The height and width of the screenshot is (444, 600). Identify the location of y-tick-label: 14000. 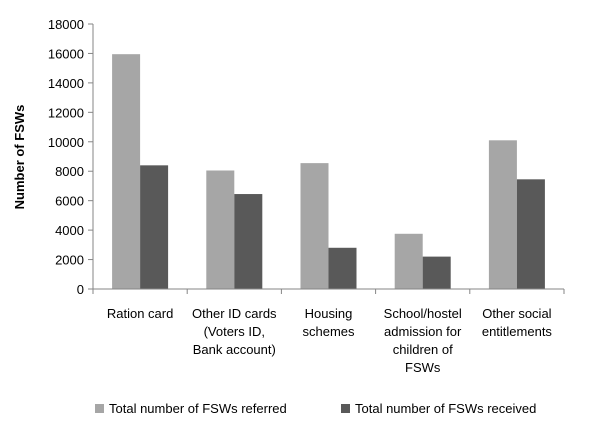
(66, 83).